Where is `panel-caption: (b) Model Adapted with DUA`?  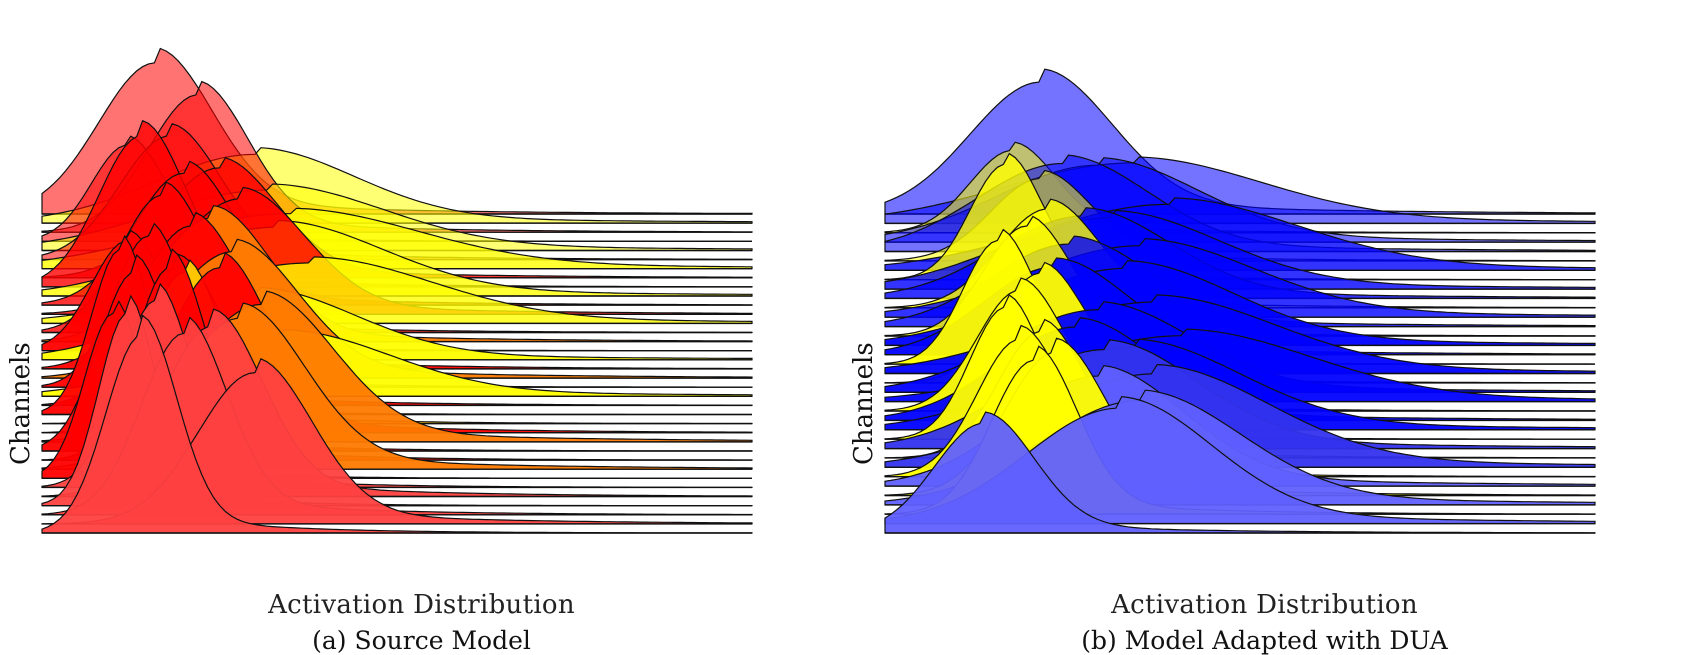 panel-caption: (b) Model Adapted with DUA is located at coordinates (1264, 640).